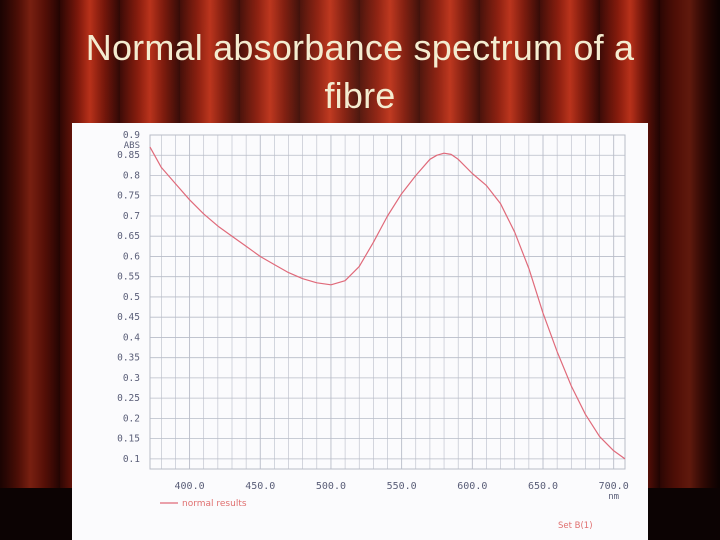 This screenshot has height=540, width=720. I want to click on y-tick-label: 0.4, so click(131, 337).